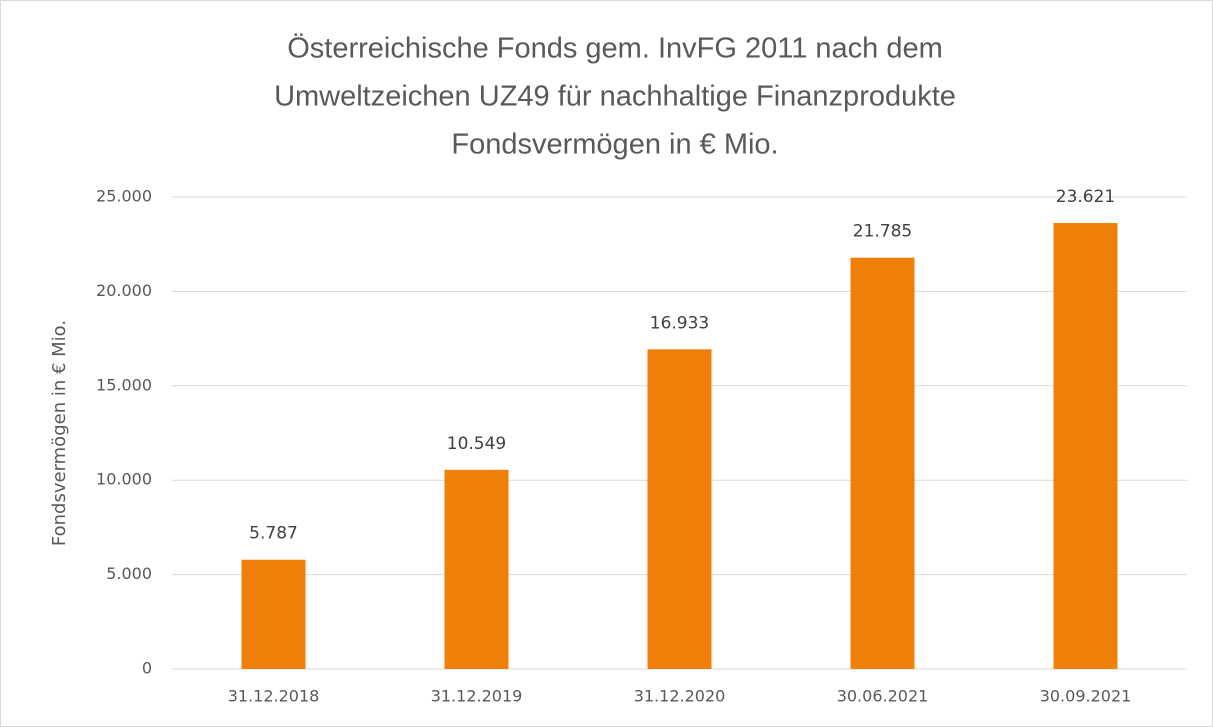 This screenshot has width=1213, height=727. Describe the element at coordinates (273, 534) in the screenshot. I see `data-label: 5.787` at that location.